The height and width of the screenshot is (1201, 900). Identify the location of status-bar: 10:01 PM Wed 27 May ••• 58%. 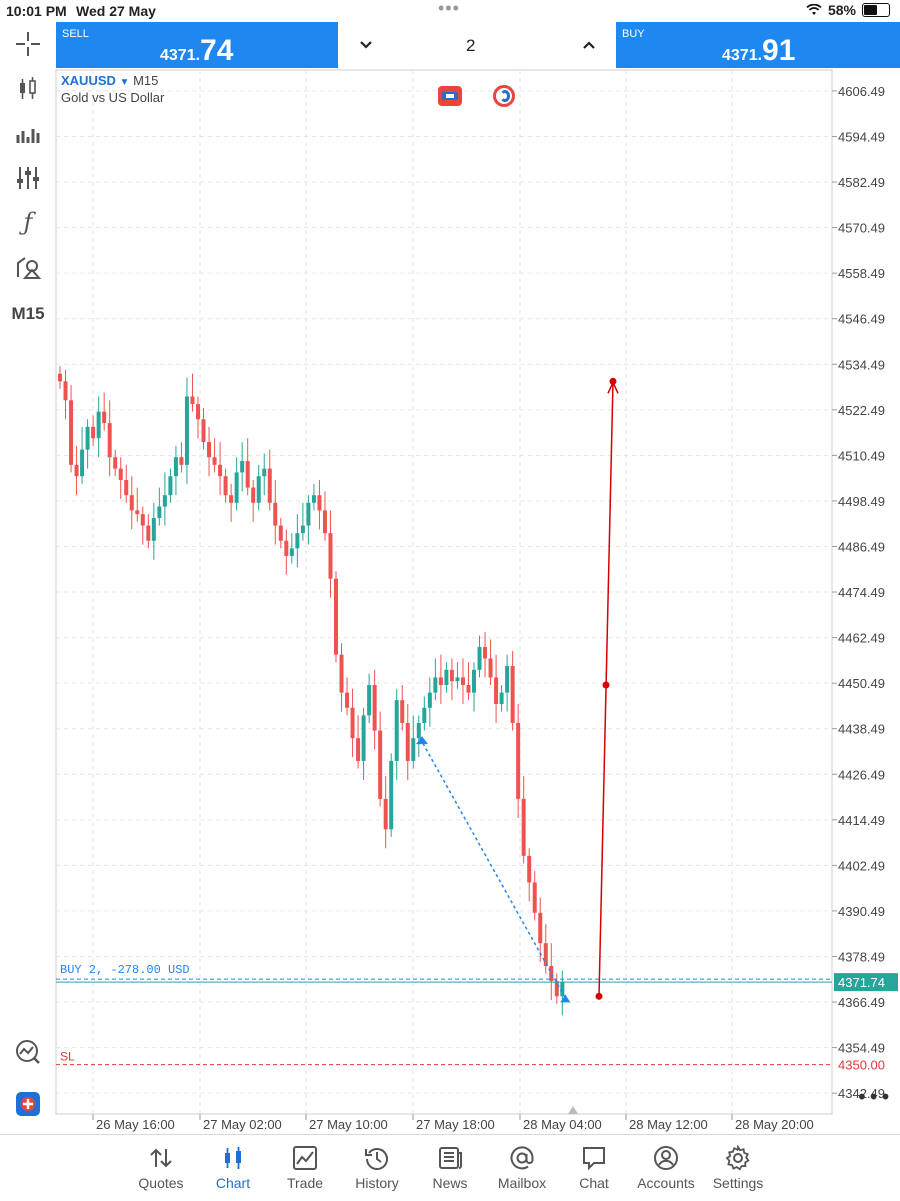
(450, 11).